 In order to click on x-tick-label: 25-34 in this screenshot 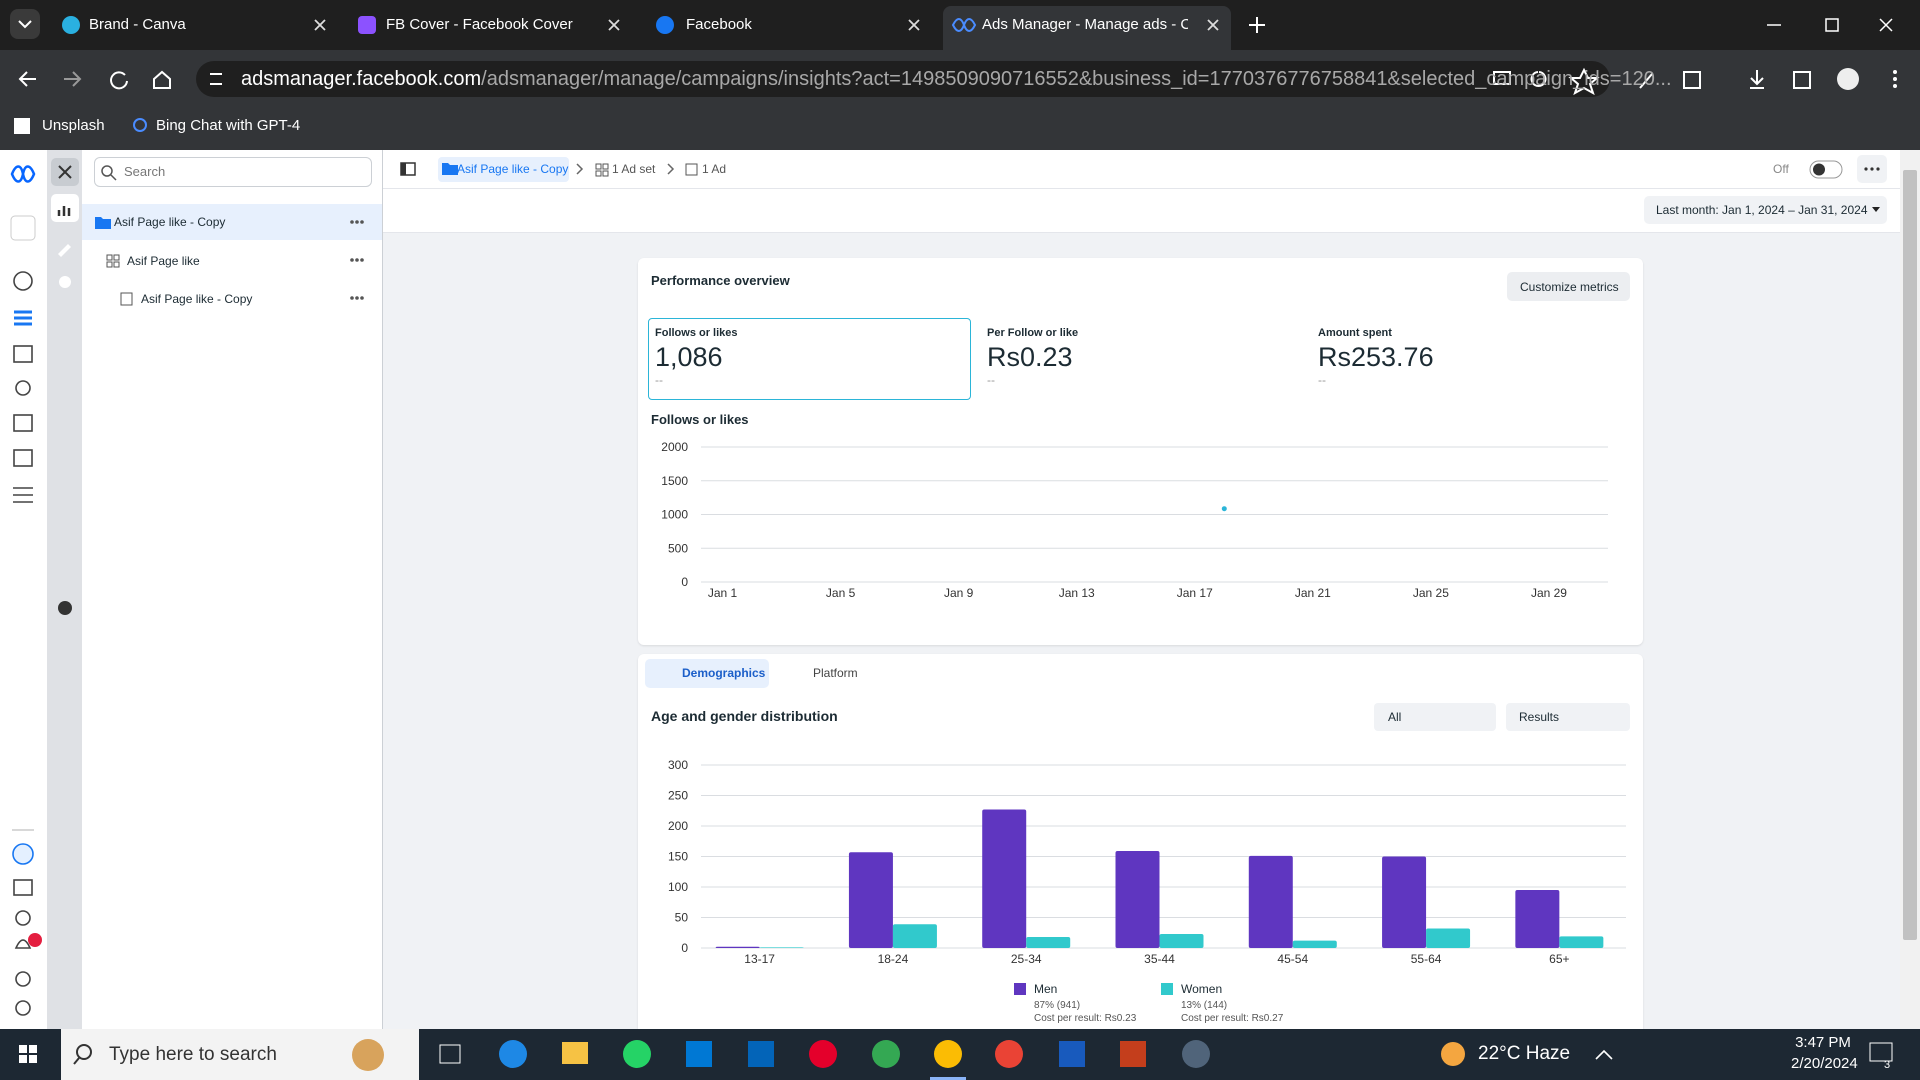, I will do `click(1026, 959)`.